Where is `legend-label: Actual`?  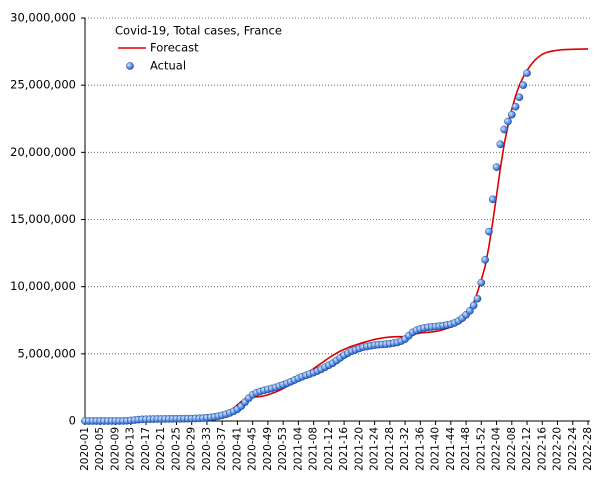 legend-label: Actual is located at coordinates (168, 66).